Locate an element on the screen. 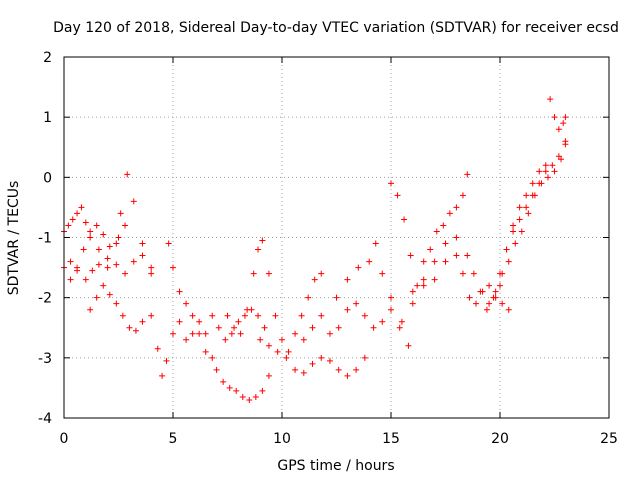  y-tick-label: 1 is located at coordinates (47, 118).